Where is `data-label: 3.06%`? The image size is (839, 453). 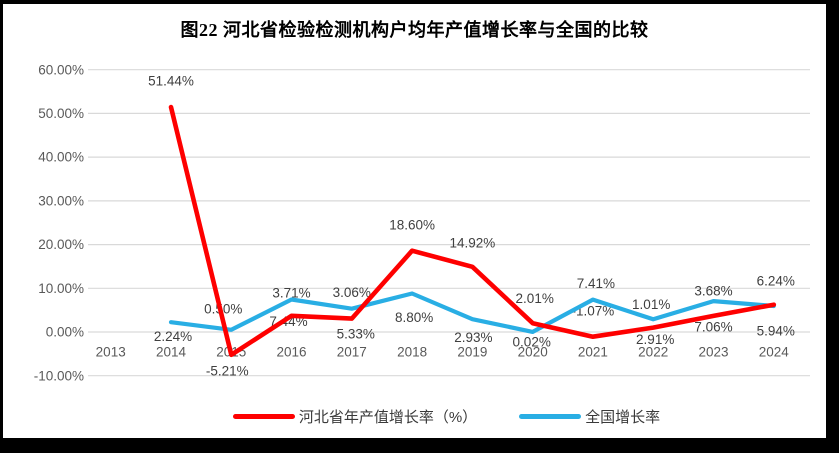 data-label: 3.06% is located at coordinates (352, 292).